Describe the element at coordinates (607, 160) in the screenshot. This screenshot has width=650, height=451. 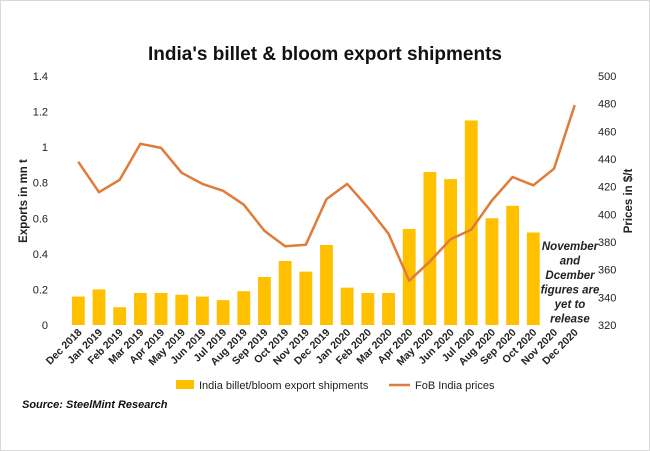
I see `right-tick-label: 440` at that location.